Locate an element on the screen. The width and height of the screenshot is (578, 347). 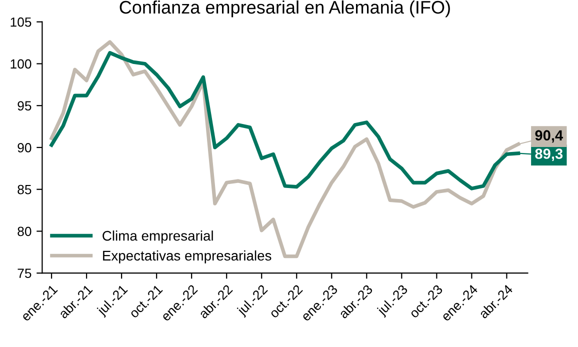
y-tick-label: 100 is located at coordinates (21, 64).